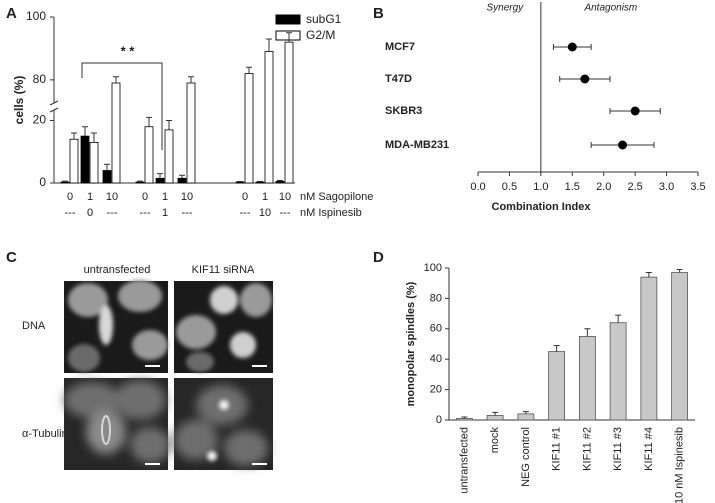  What do you see at coordinates (403, 111) in the screenshot?
I see `y-tick-label: SKBR3` at bounding box center [403, 111].